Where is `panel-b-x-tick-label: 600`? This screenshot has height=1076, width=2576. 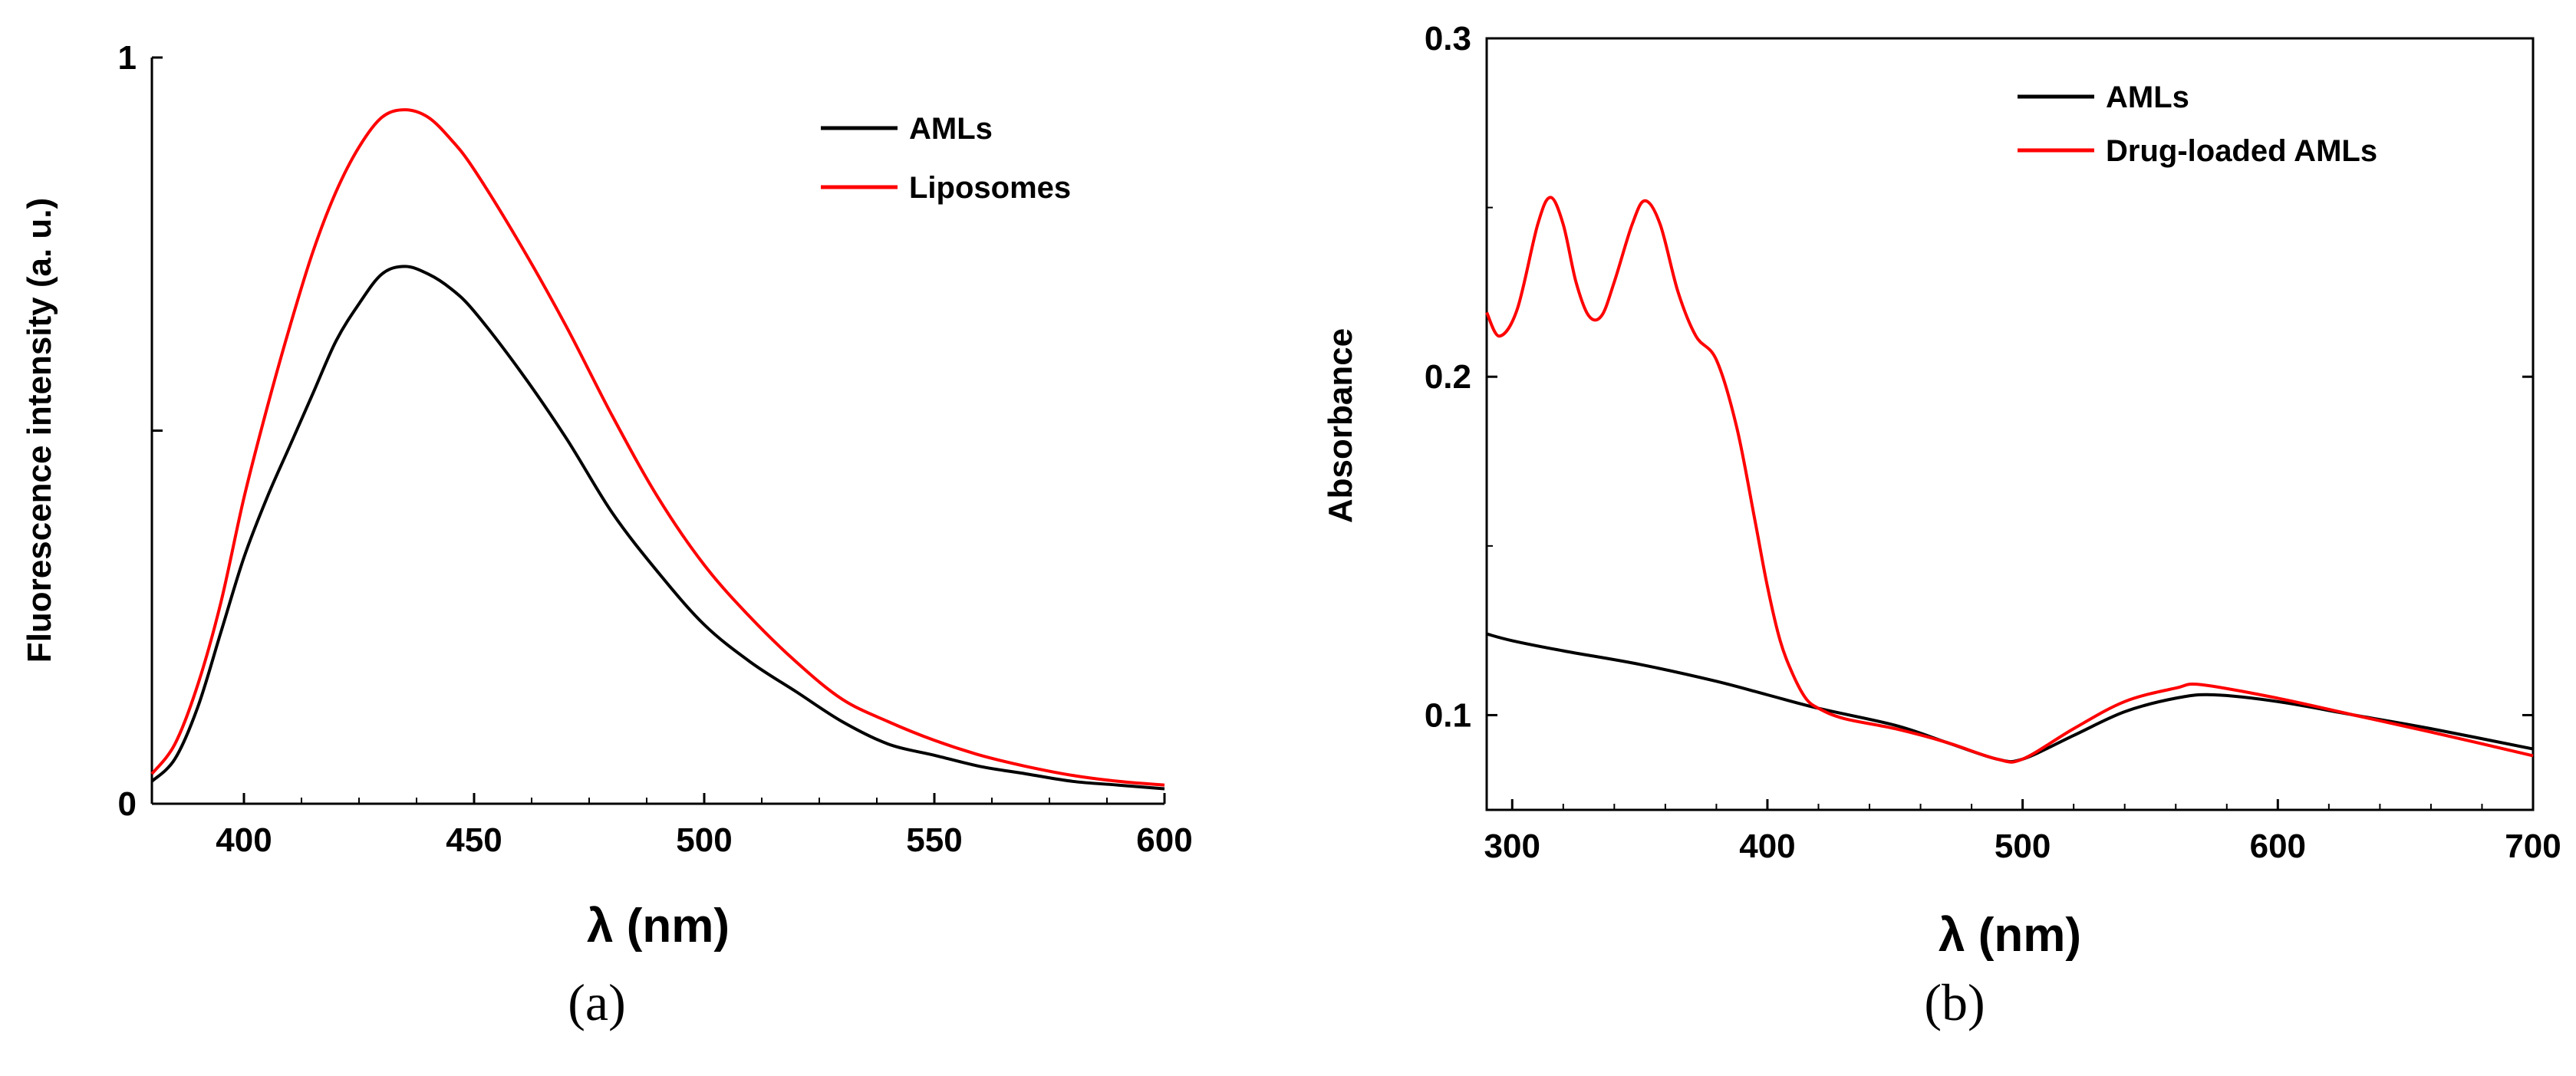
panel-b-x-tick-label: 600 is located at coordinates (2278, 846).